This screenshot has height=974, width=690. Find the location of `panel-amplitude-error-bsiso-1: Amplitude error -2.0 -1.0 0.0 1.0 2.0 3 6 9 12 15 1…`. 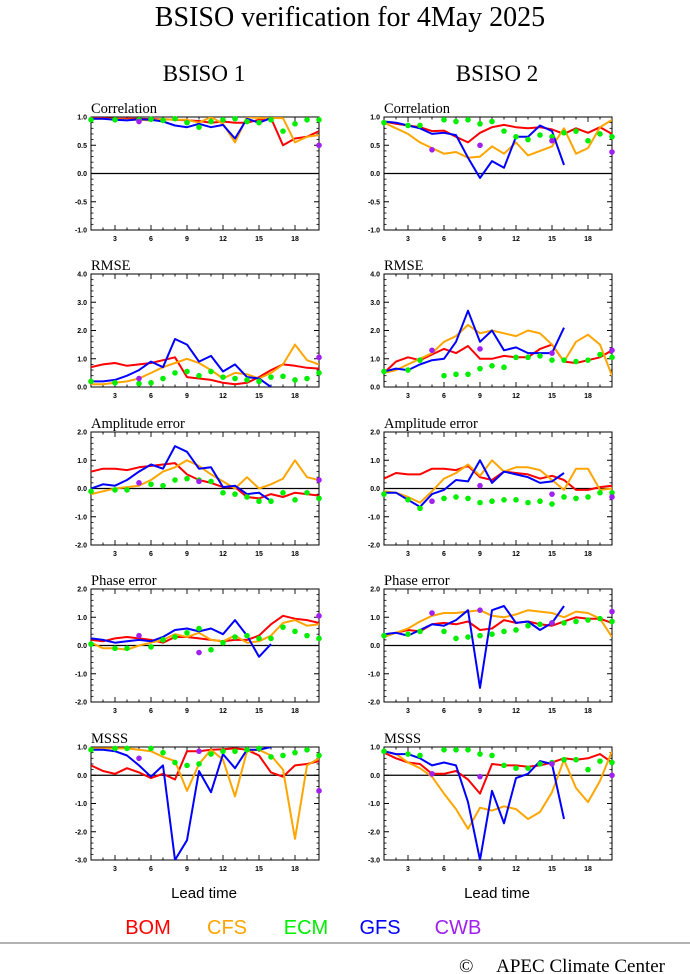

panel-amplitude-error-bsiso-1: Amplitude error -2.0 -1.0 0.0 1.0 2.0 3 6 9 12 15 1… is located at coordinates (198, 487).